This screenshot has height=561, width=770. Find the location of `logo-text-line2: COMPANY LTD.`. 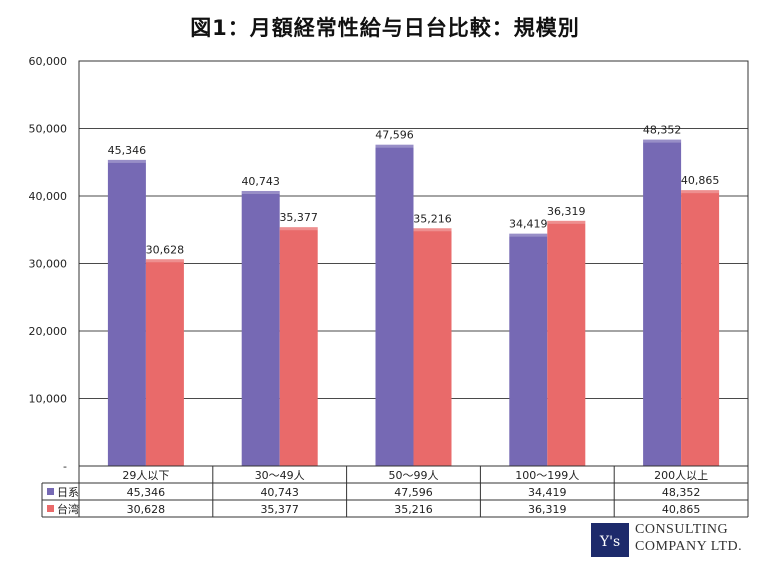

logo-text-line2: COMPANY LTD. is located at coordinates (689, 546).